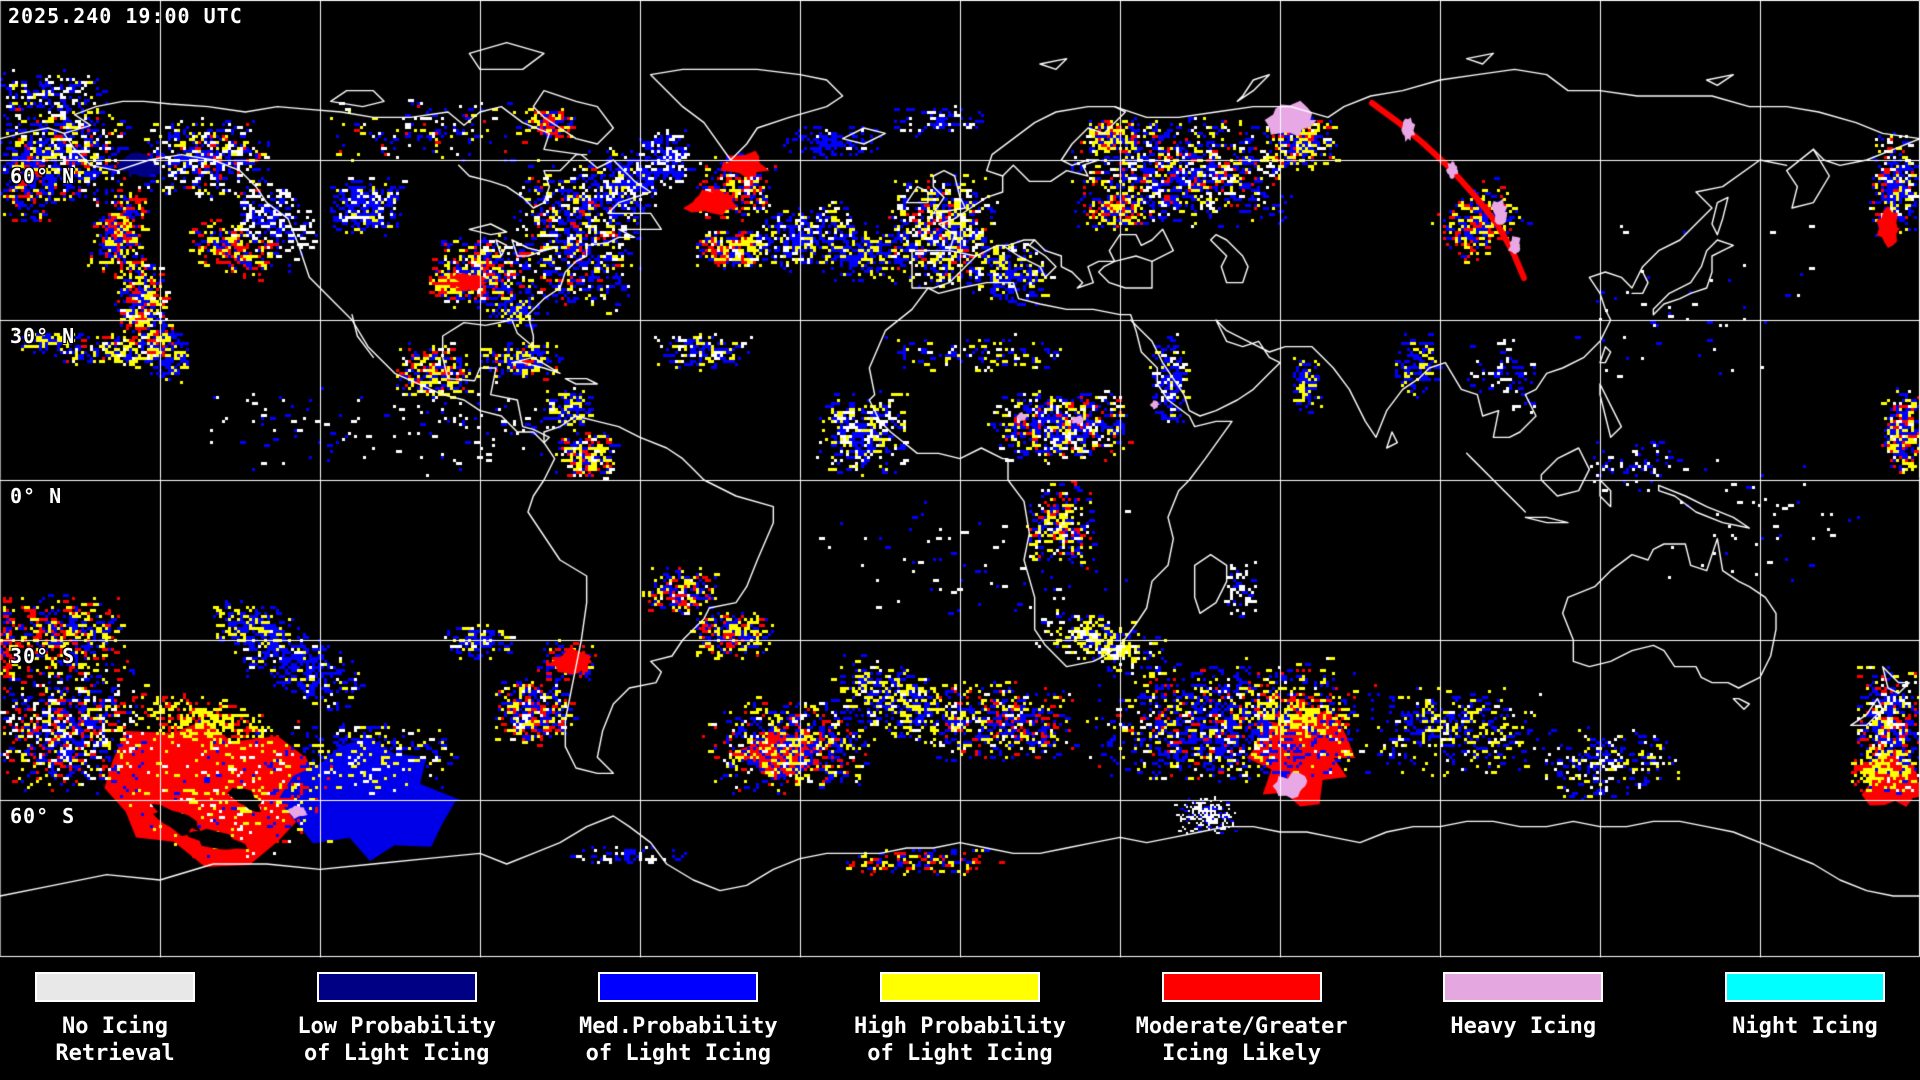 This screenshot has height=1080, width=1920. I want to click on legend-item-moderate-greater: Moderate/Greater Icing Likely, so click(1242, 1019).